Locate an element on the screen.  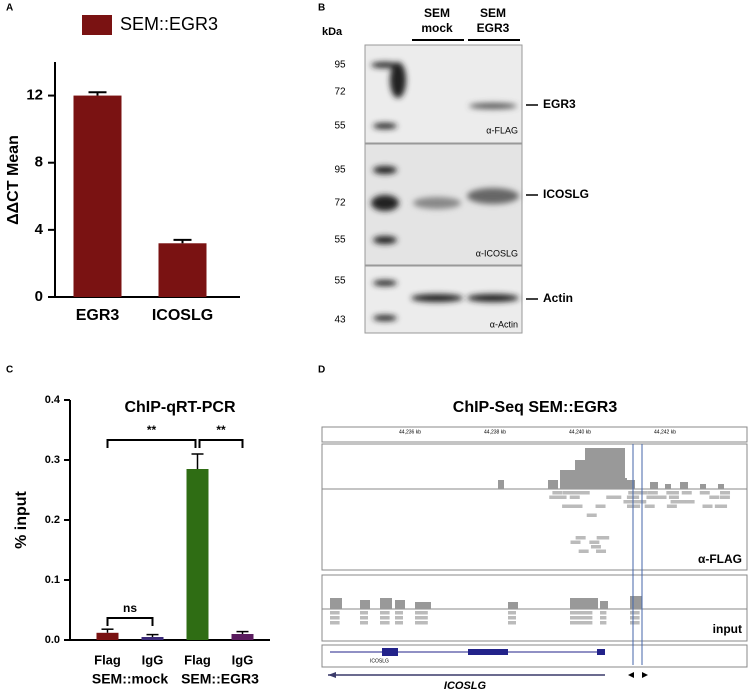
legend-swatch is located at coordinates (97, 25).